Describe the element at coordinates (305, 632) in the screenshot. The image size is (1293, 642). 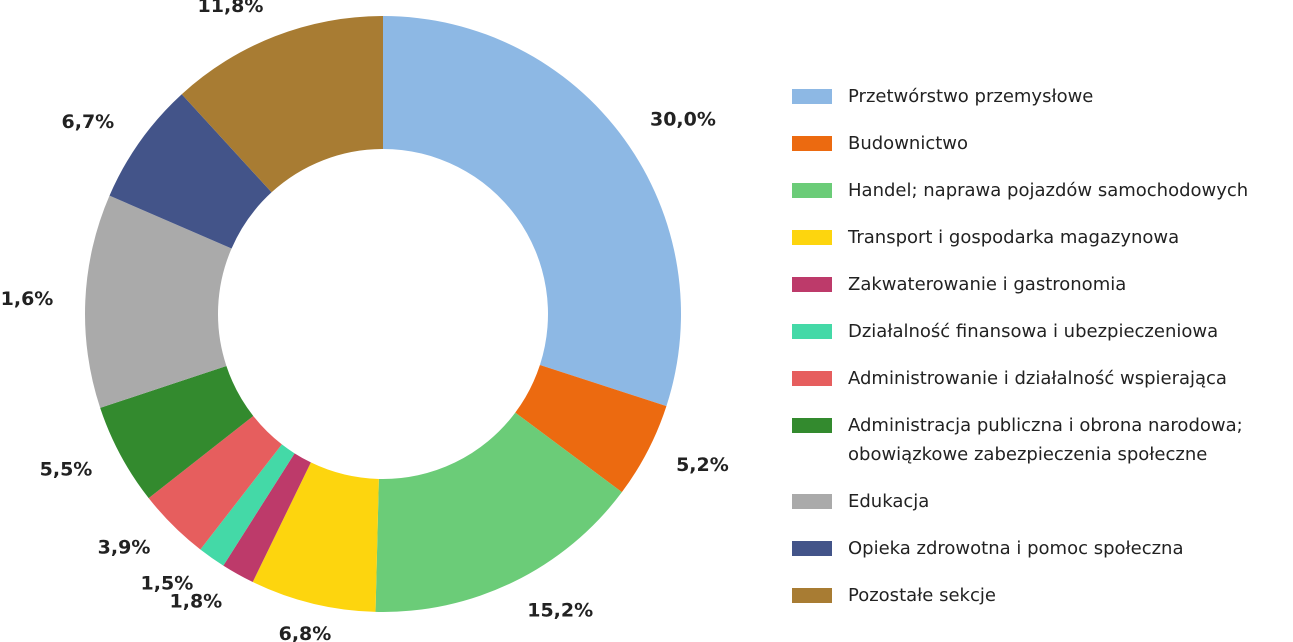
I see `data-label: 6,8%` at that location.